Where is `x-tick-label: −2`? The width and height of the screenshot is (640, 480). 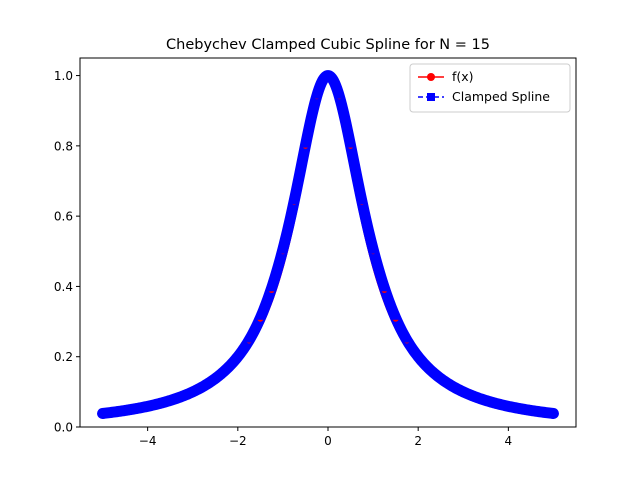
x-tick-label: −2 is located at coordinates (238, 441).